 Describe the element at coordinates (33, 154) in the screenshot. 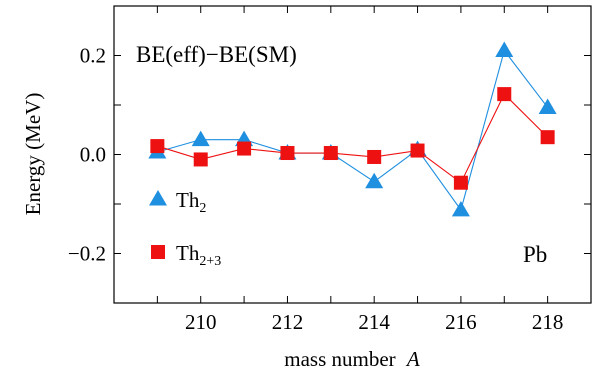

I see `y-axis-label: Energy (MeV)` at that location.